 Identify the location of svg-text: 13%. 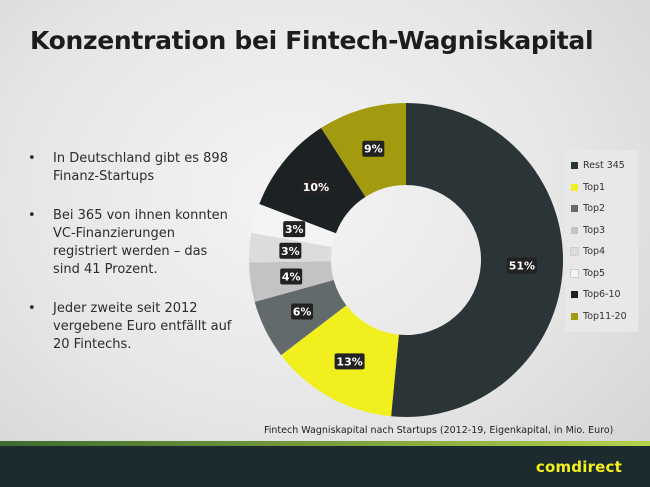
(349, 361).